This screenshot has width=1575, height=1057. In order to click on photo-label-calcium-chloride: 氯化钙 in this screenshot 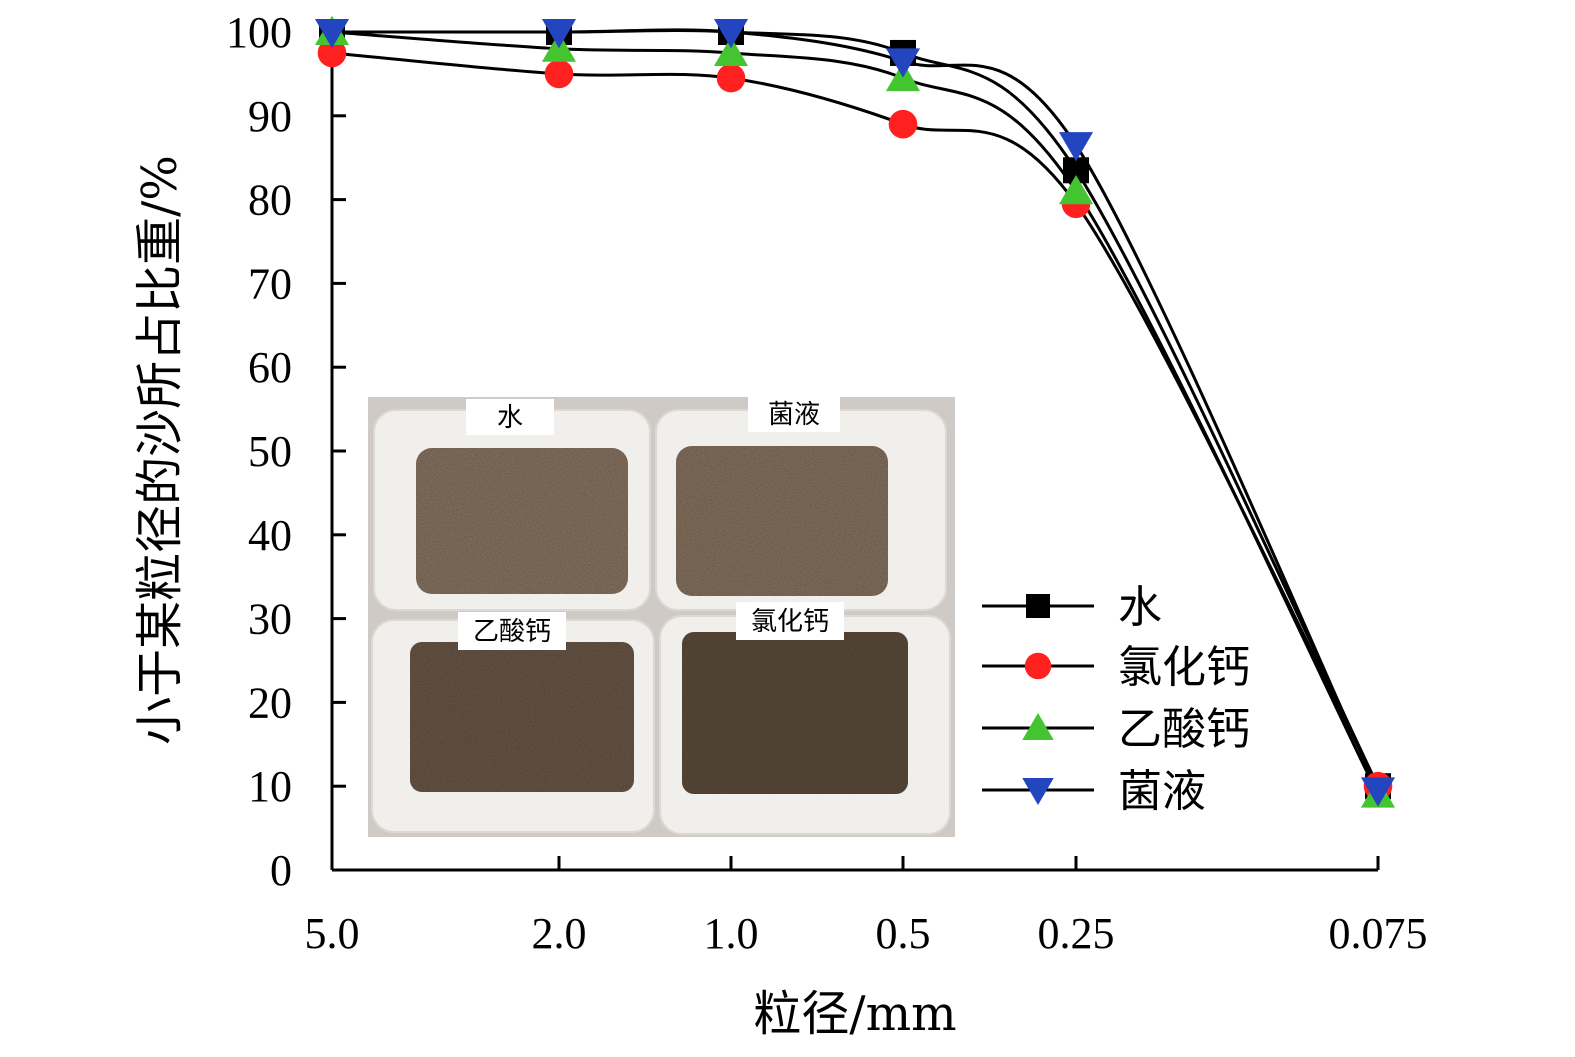, I will do `click(790, 622)`.